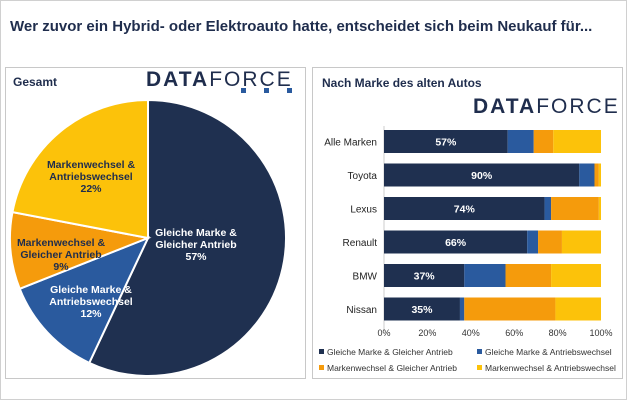  I want to click on legend-label: Markenwechsel & Antriebswechsel, so click(550, 368).